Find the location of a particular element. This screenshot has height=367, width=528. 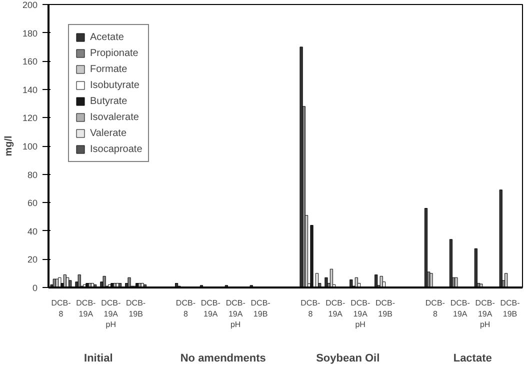

y-tick-label: 20 is located at coordinates (32, 259).